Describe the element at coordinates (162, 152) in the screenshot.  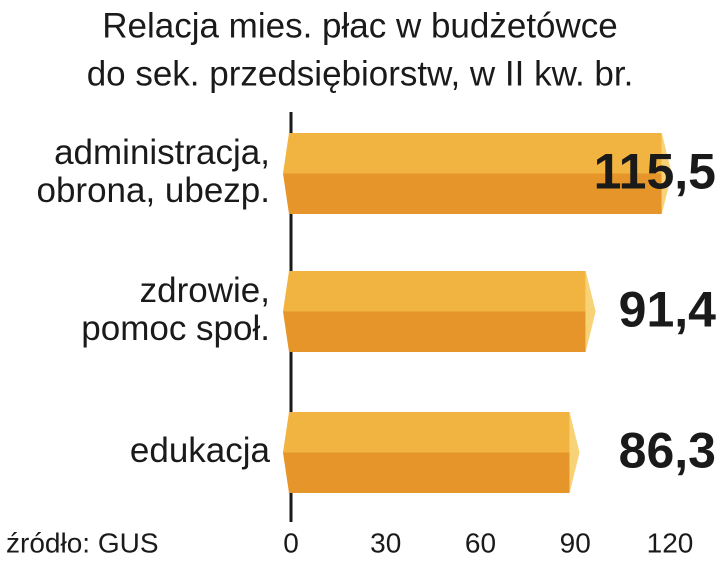
I see `category-label: administracja,` at that location.